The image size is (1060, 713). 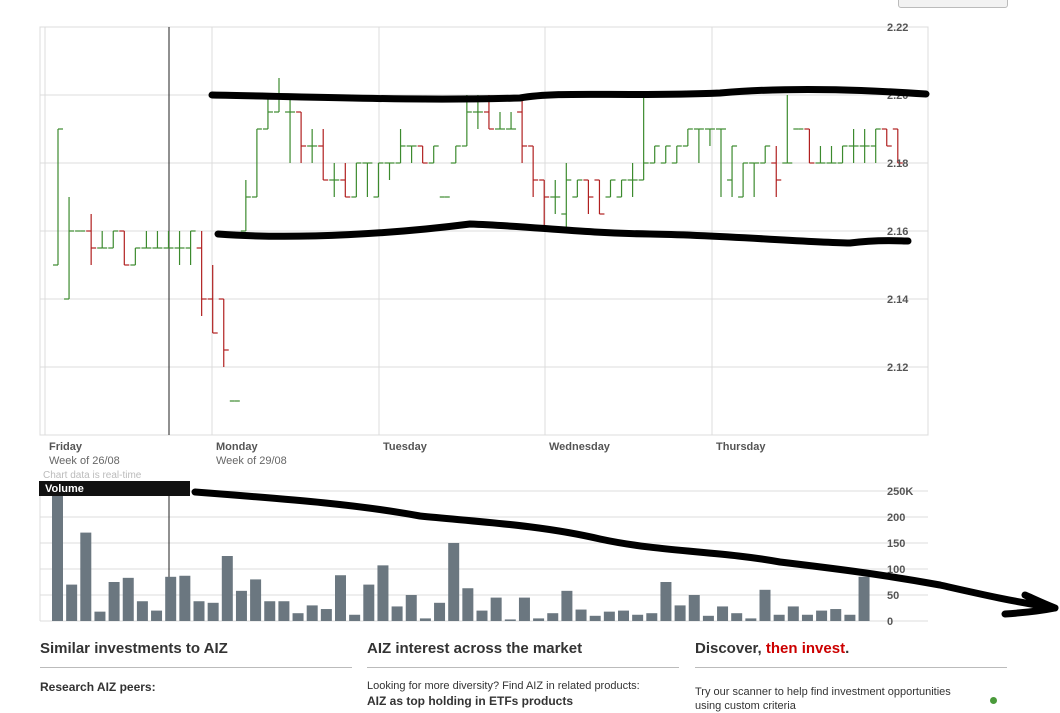 What do you see at coordinates (898, 300) in the screenshot?
I see `price-tick-label: 2.14` at bounding box center [898, 300].